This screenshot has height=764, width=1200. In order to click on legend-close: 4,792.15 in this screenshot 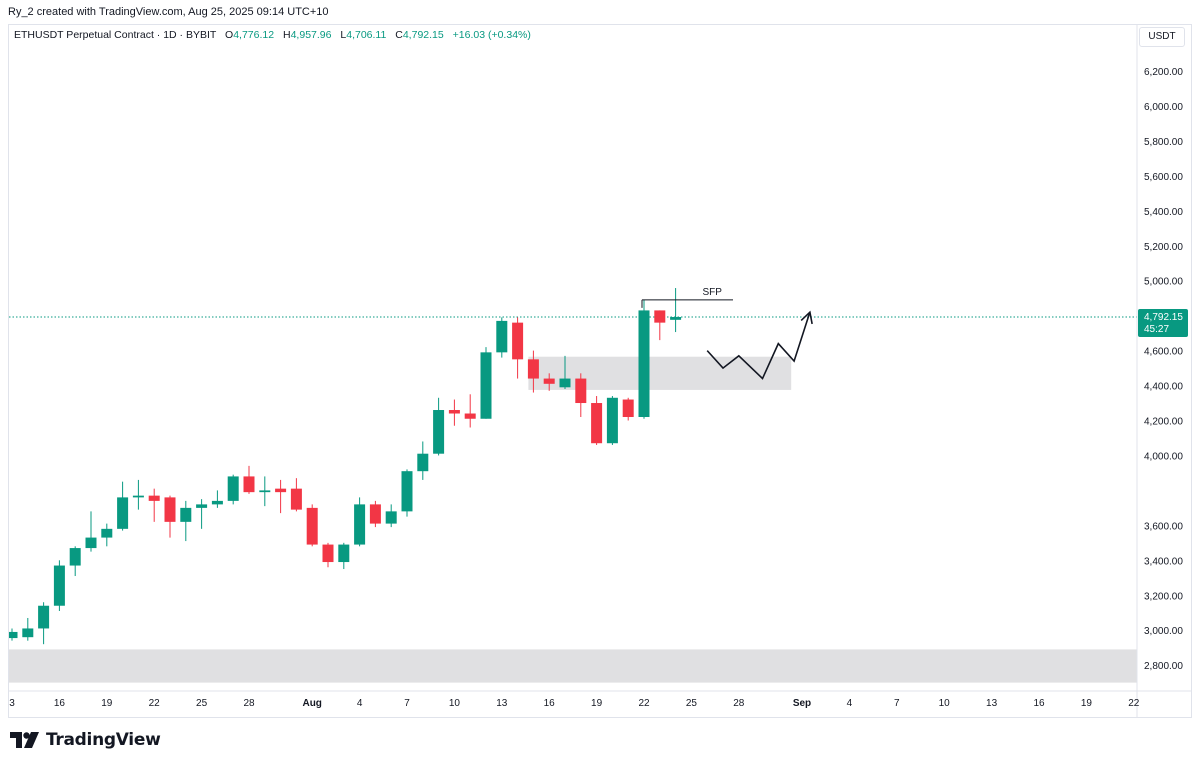, I will do `click(423, 35)`.